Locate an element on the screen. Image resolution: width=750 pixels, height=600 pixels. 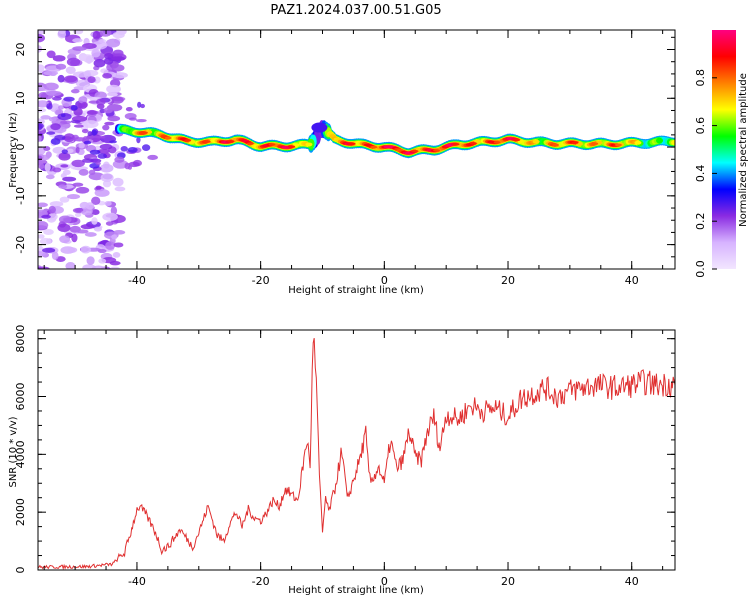
snr-x-tick-label: -40 is located at coordinates (137, 581).